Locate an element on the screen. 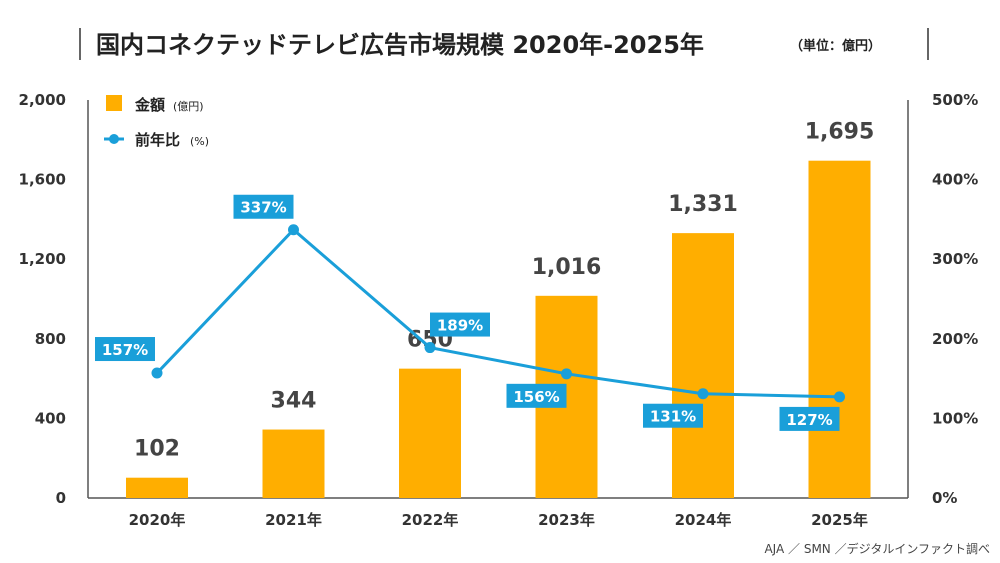  chart-title: 国内コネクテッドテレビ広告市場規模 2020年-2025年 is located at coordinates (400, 45).